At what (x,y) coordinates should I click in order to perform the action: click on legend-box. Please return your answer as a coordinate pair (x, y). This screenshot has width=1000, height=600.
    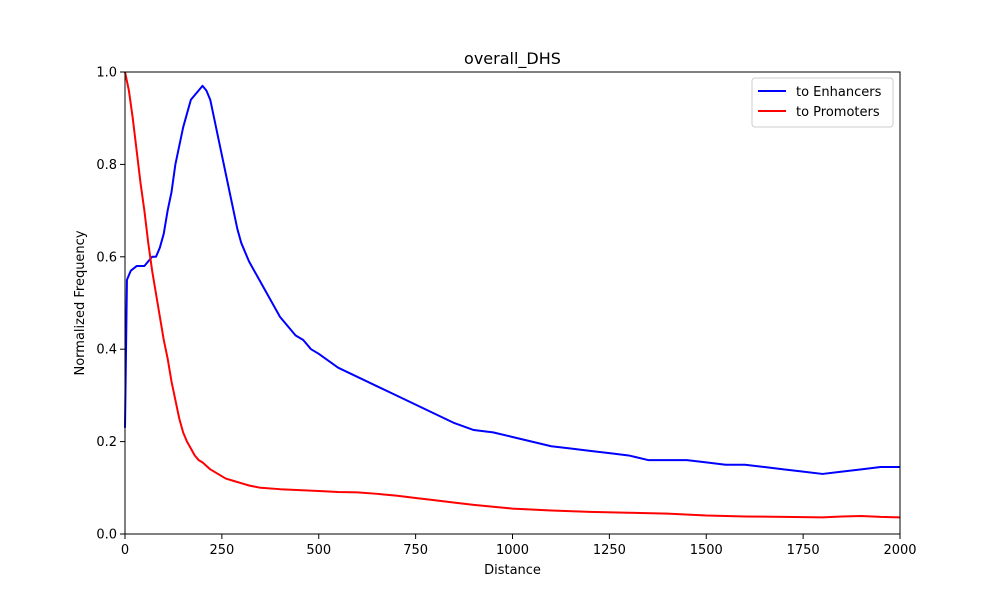
    Looking at the image, I should click on (822, 102).